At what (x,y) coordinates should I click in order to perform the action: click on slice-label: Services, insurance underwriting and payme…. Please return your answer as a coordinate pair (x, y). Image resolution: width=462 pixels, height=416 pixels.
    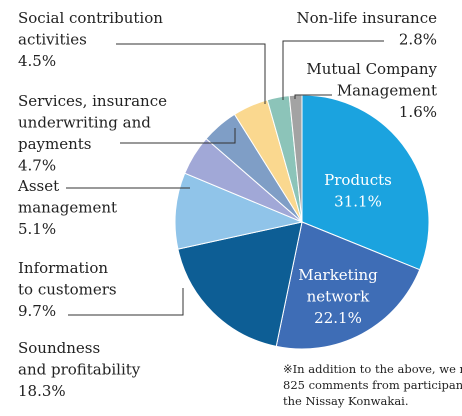
    Looking at the image, I should click on (92, 122).